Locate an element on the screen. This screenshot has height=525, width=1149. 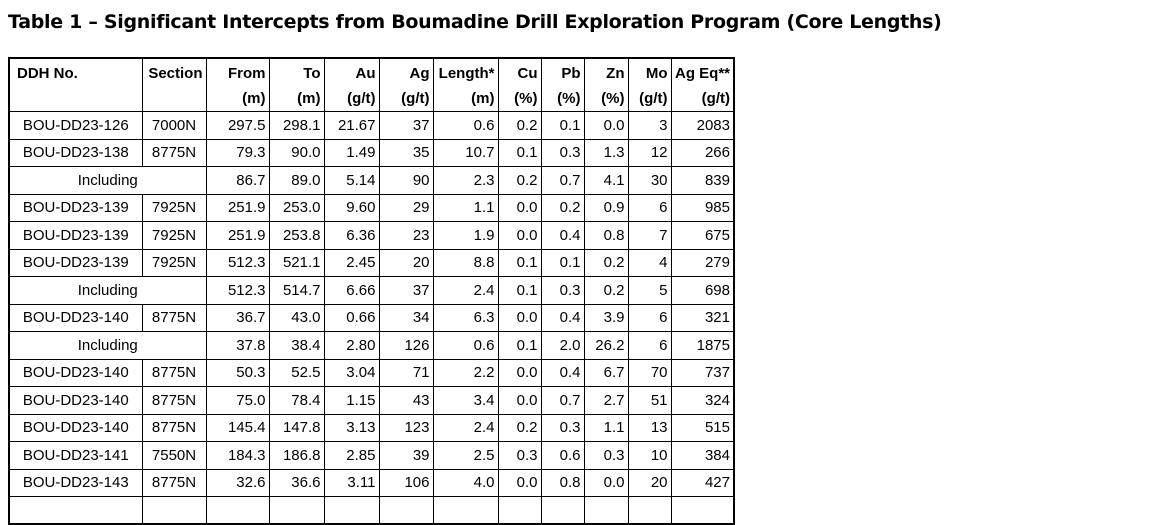
value-cell-mo: 7 is located at coordinates (649, 235).